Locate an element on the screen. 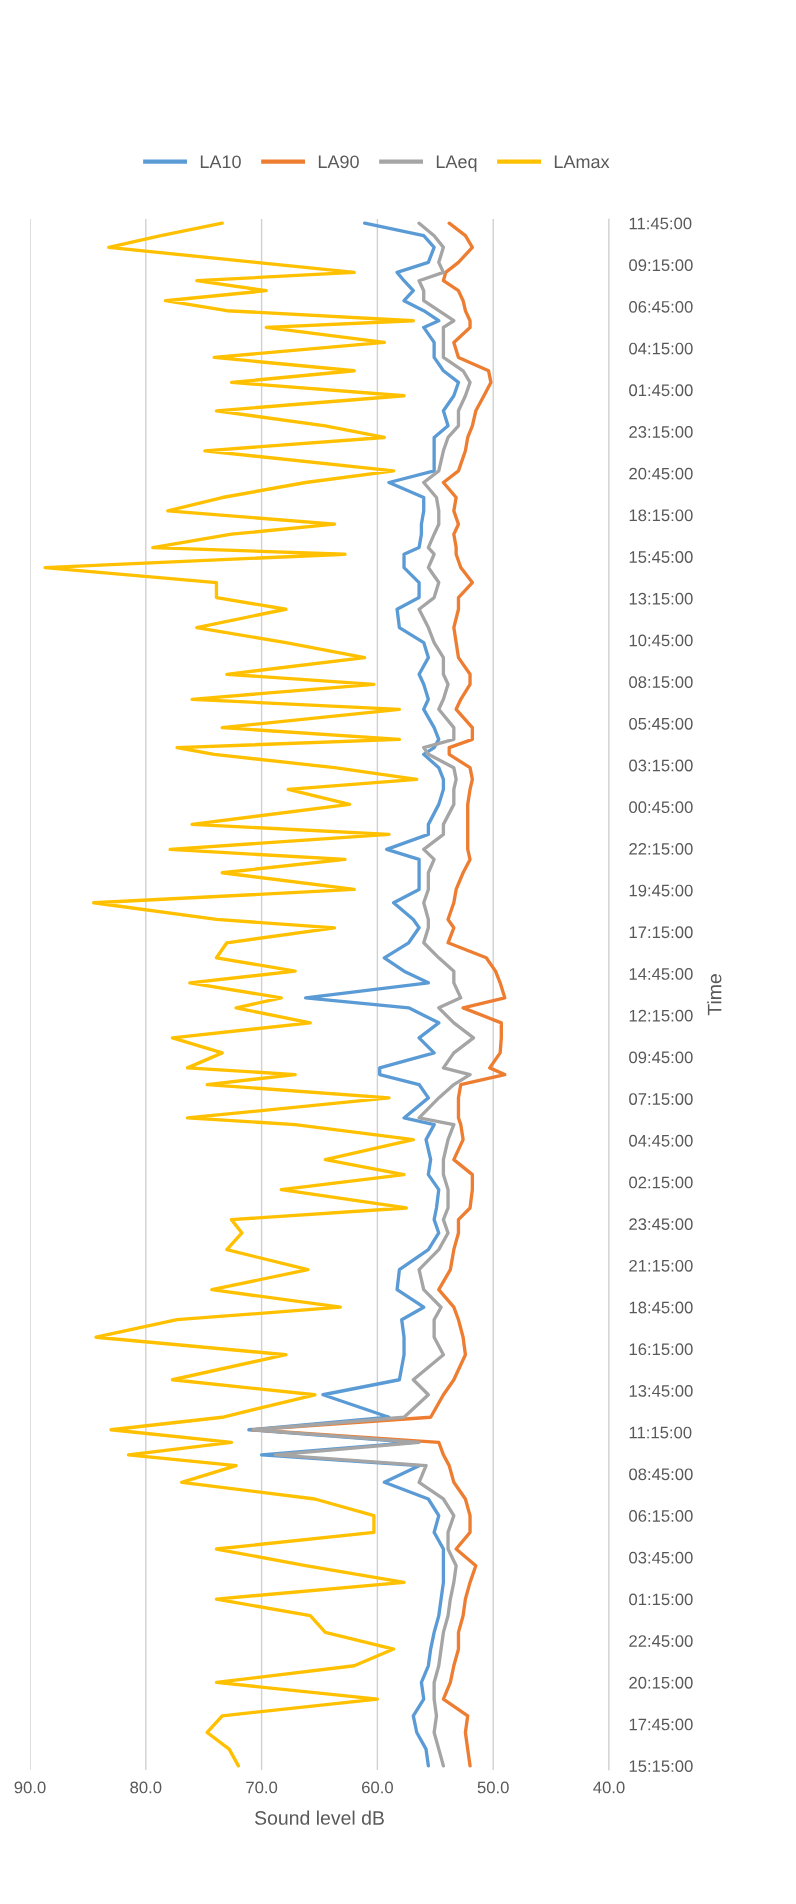 This screenshot has height=1904, width=796. y-axis-title: Time is located at coordinates (714, 995).